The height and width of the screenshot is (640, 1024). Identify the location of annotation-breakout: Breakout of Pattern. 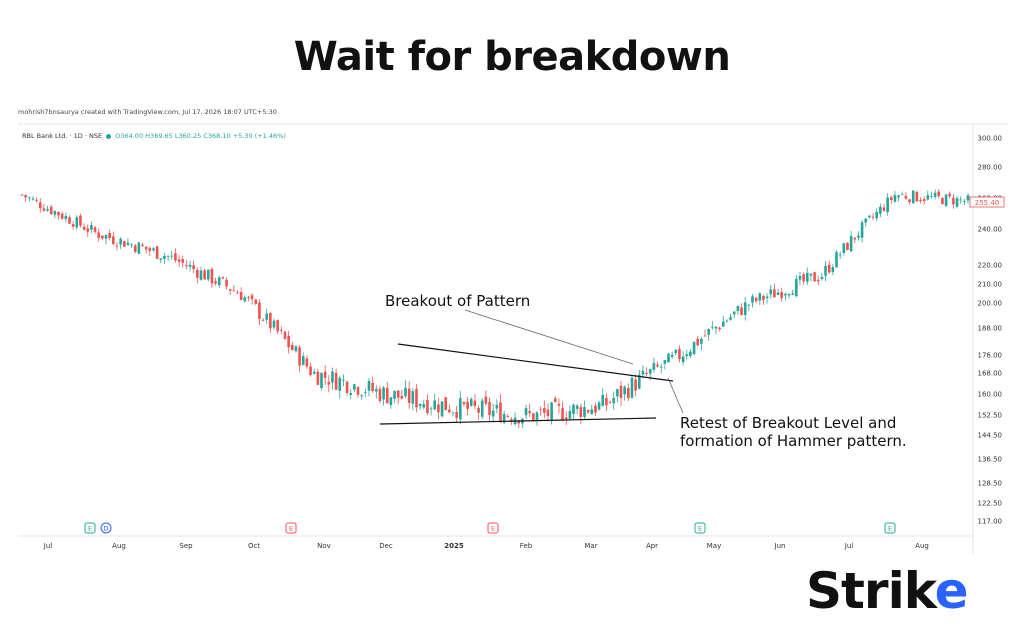
(457, 301).